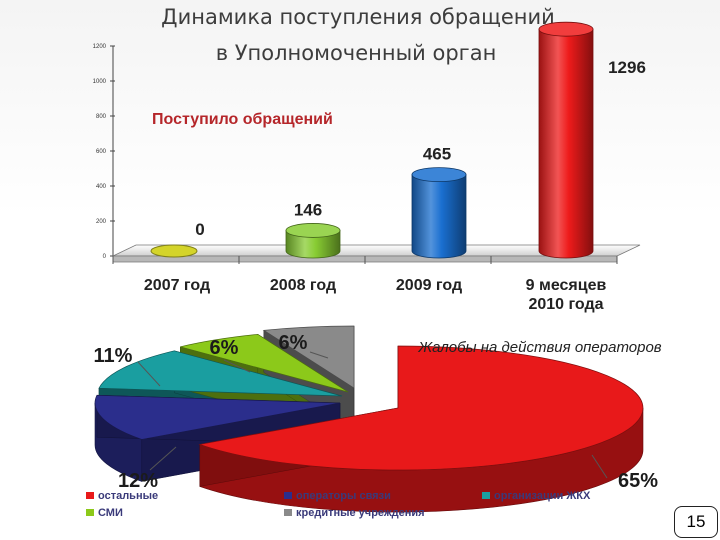 Image resolution: width=720 pixels, height=540 pixels. I want to click on legend-label: операторы связи, so click(343, 496).